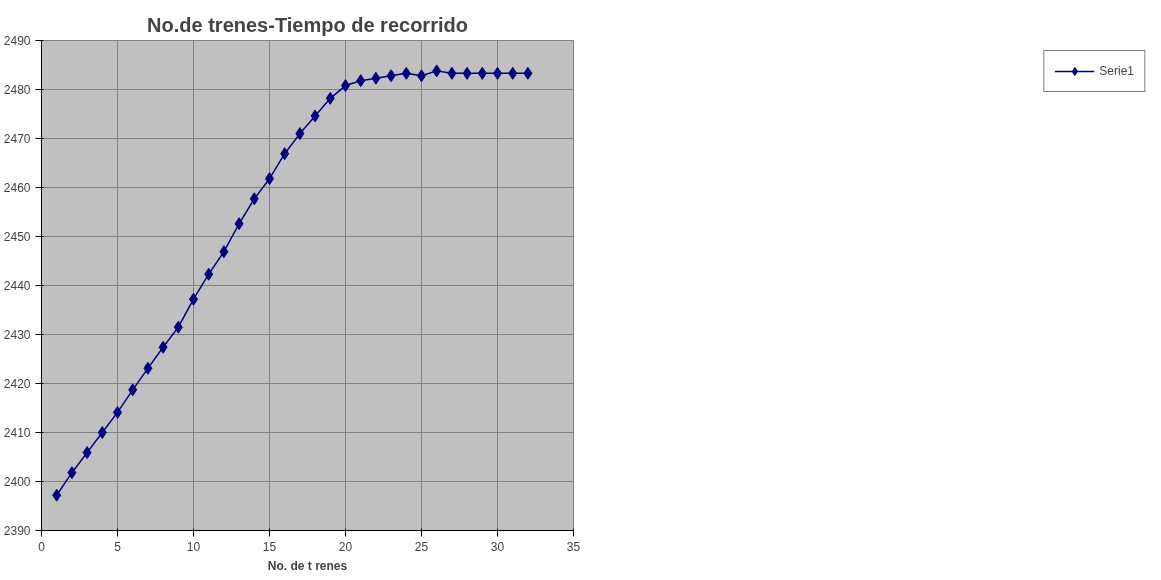  What do you see at coordinates (17, 237) in the screenshot?
I see `y-tick-label: 2450` at bounding box center [17, 237].